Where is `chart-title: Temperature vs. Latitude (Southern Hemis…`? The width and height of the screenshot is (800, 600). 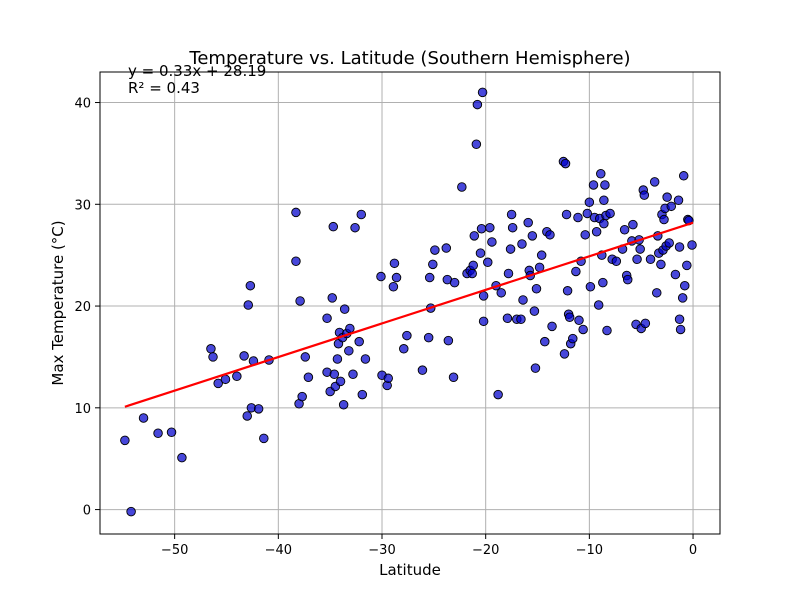 chart-title: Temperature vs. Latitude (Southern Hemis… is located at coordinates (409, 58).